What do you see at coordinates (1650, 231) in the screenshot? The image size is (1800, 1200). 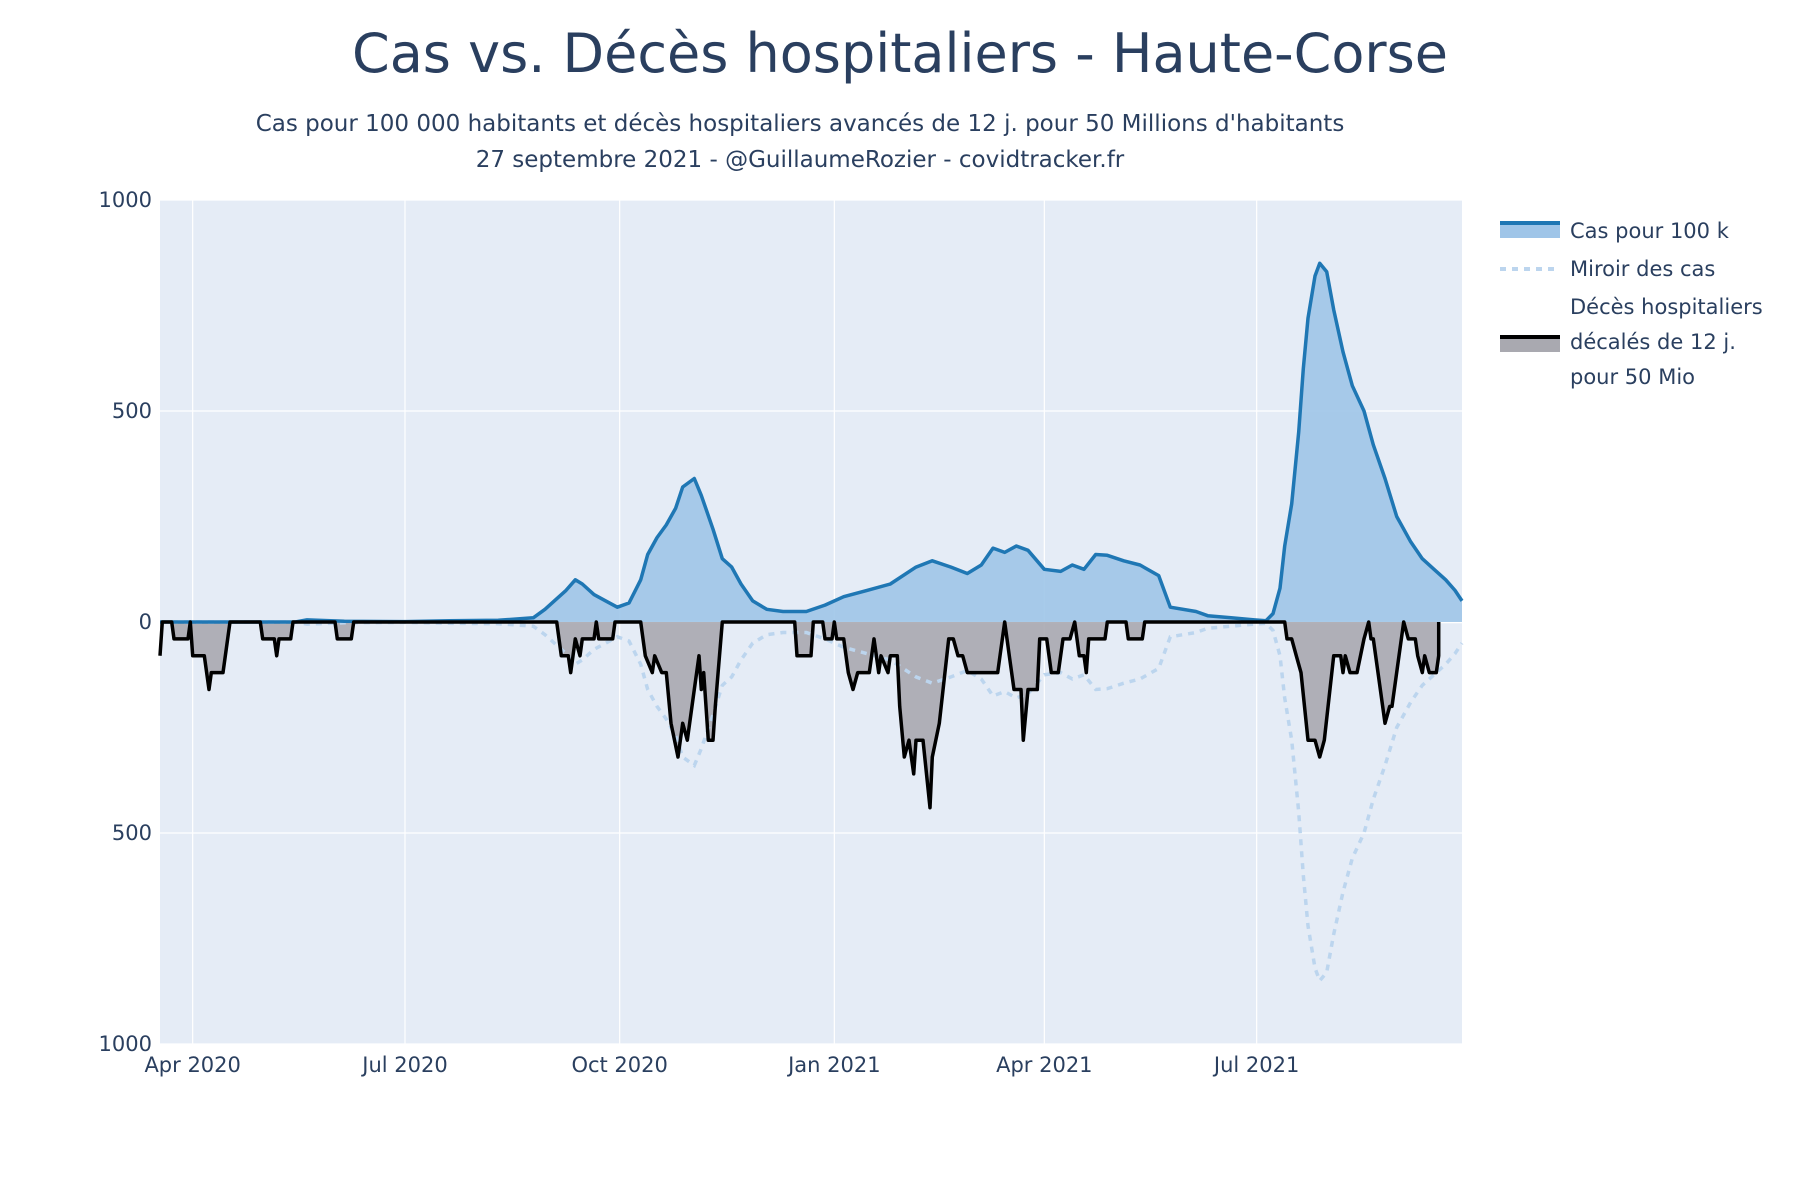 I see `legend-label-cases: Cas pour 100 k` at bounding box center [1650, 231].